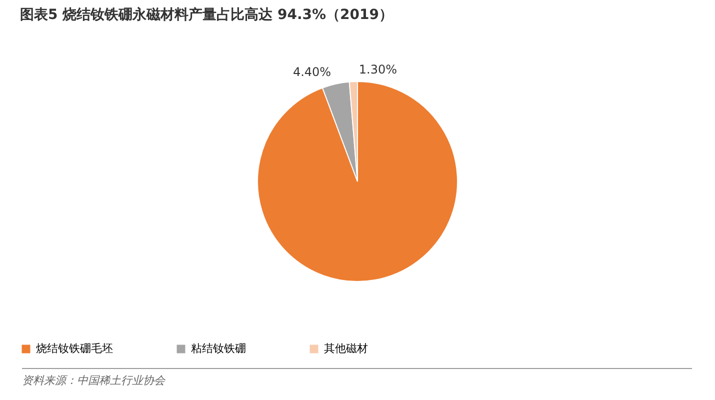 The width and height of the screenshot is (715, 400). Describe the element at coordinates (312, 72) in the screenshot. I see `data-label: 4.40%` at that location.